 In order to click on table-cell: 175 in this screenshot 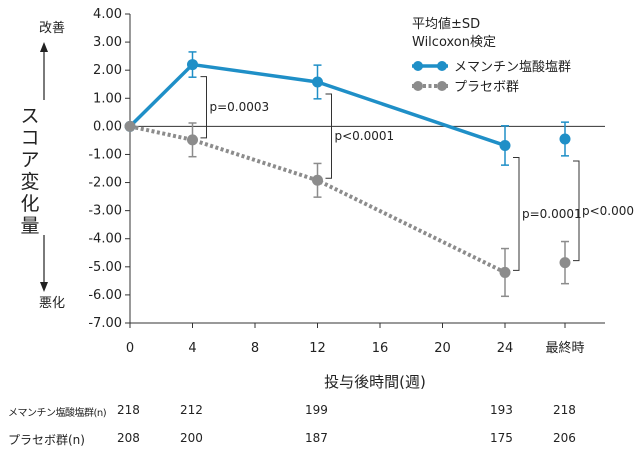, I will do `click(501, 438)`.